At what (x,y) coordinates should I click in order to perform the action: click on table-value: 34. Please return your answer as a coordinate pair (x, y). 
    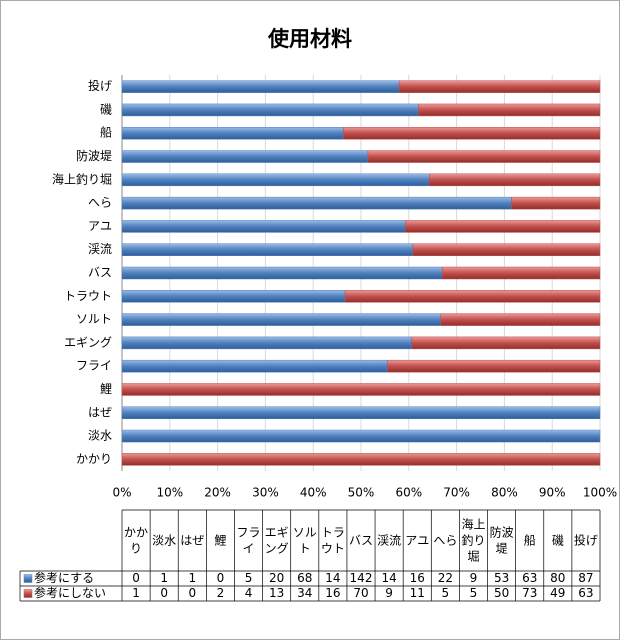
    Looking at the image, I should click on (304, 593).